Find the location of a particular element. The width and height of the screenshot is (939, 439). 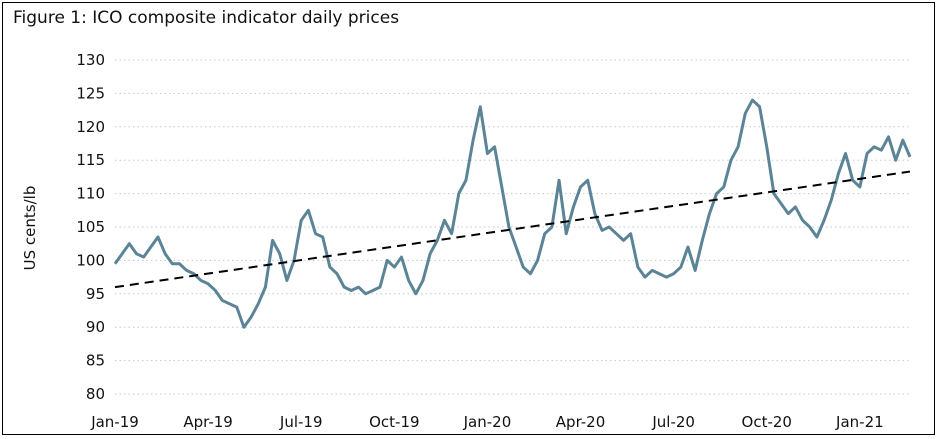

y-tick-label: 115 is located at coordinates (90, 160).